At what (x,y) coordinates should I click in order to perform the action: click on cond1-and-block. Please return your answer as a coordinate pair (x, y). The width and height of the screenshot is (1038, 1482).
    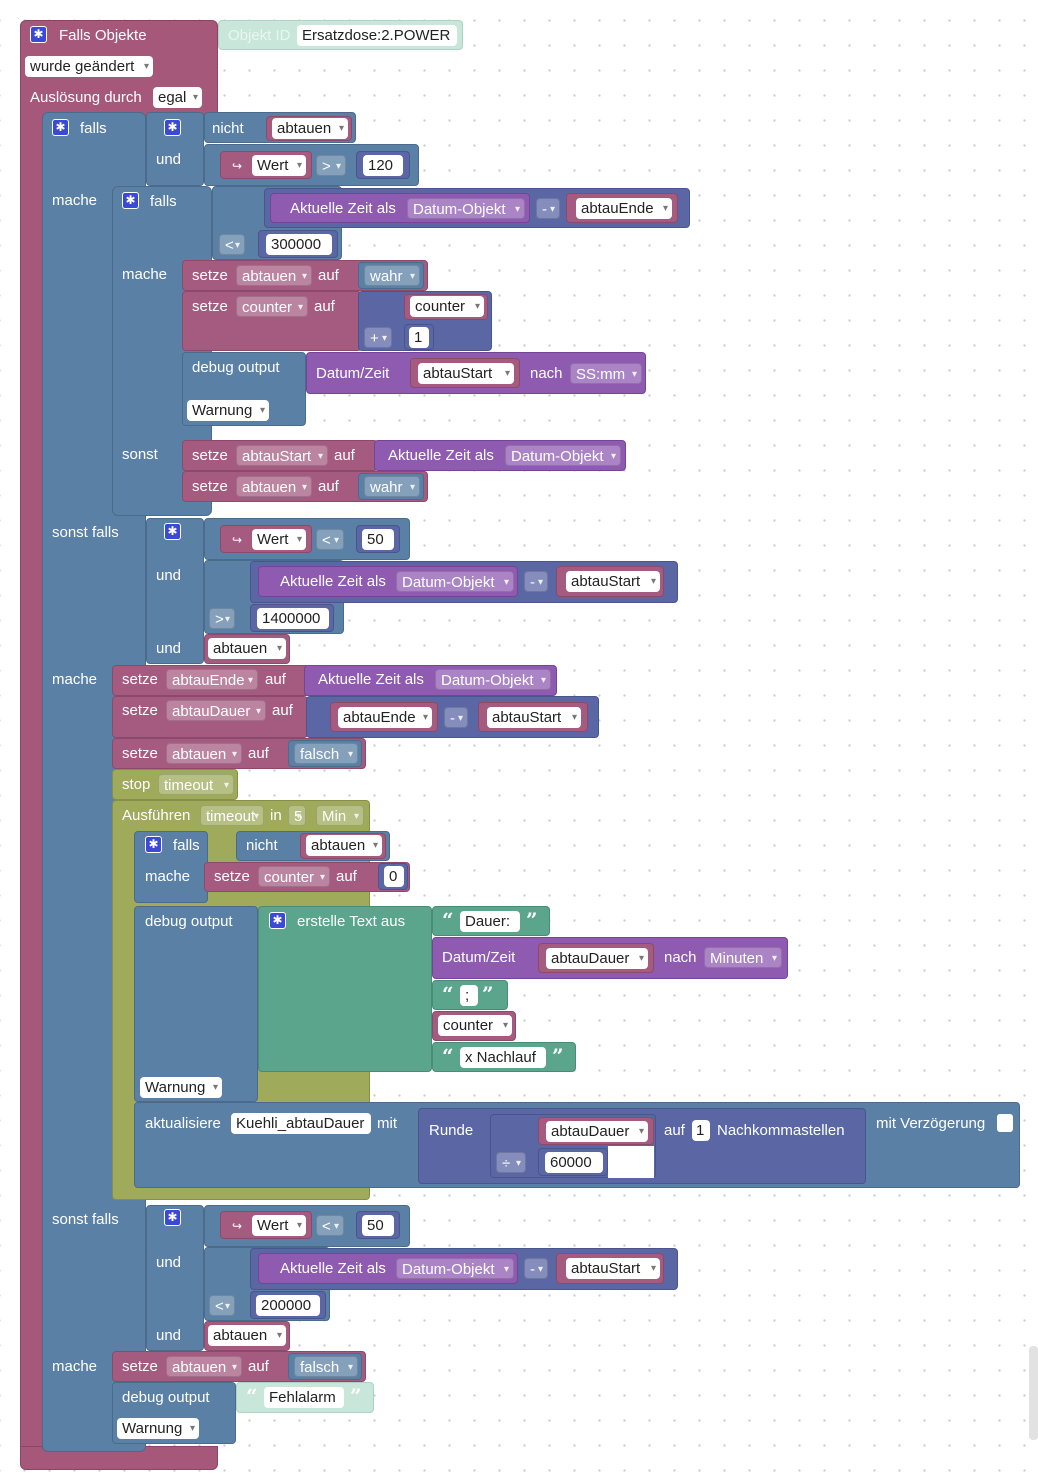
    Looking at the image, I should click on (175, 149).